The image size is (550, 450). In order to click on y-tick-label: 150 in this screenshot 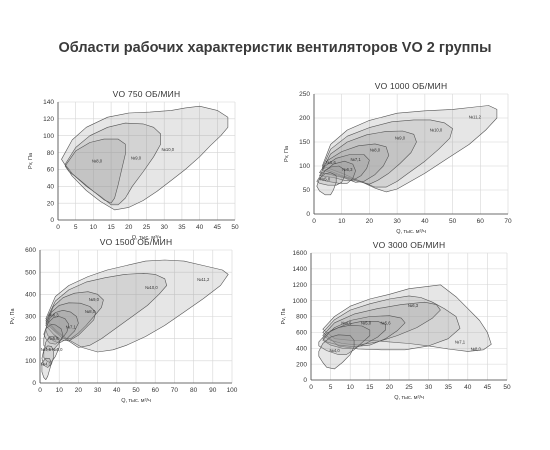, I will do `click(304, 142)`.